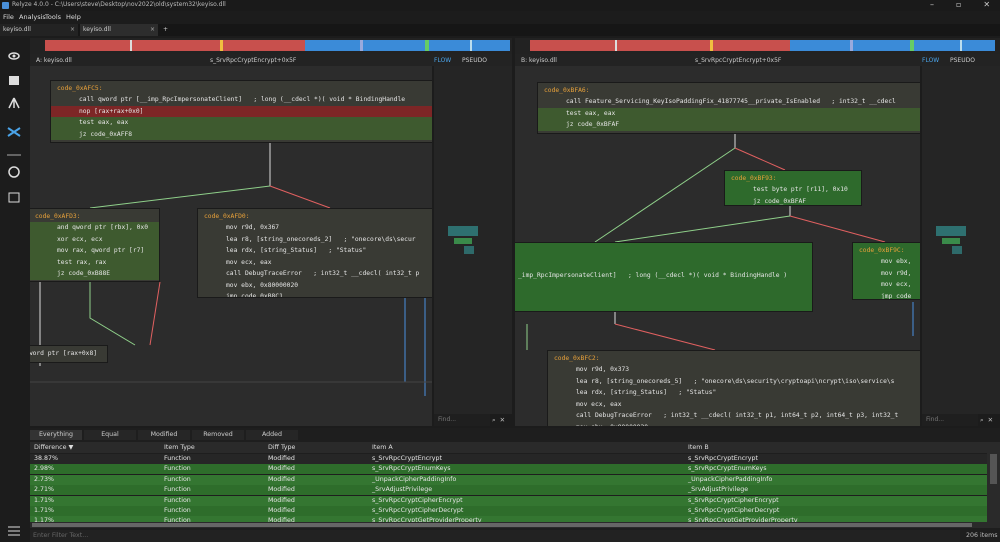  What do you see at coordinates (698, 447) in the screenshot?
I see `column-header: Item B` at bounding box center [698, 447].